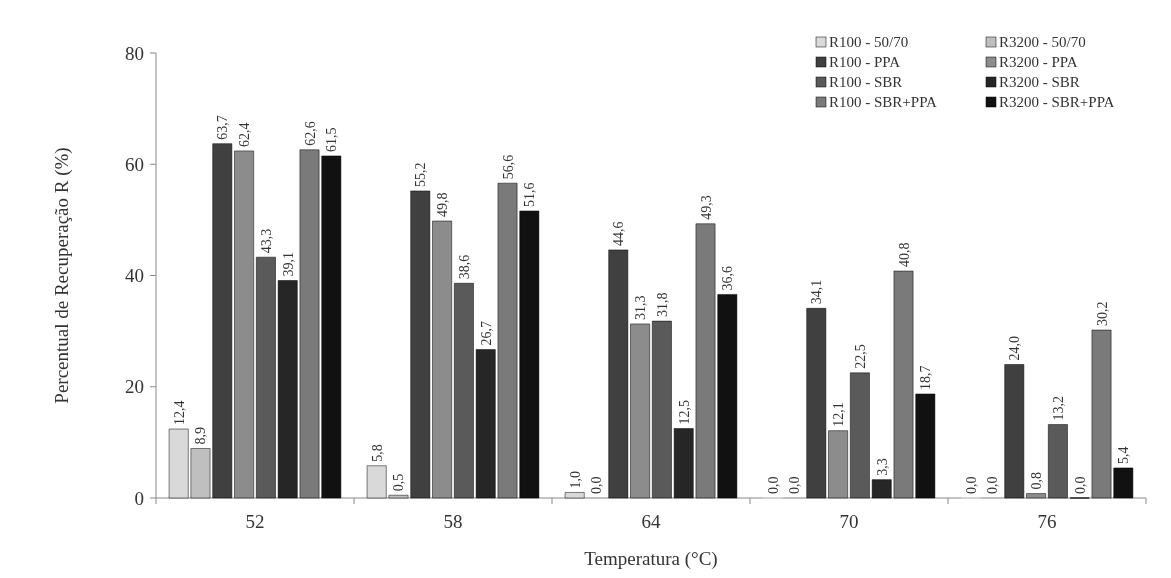 This screenshot has width=1171, height=578. Describe the element at coordinates (223, 127) in the screenshot. I see `data-label: 63,7` at that location.